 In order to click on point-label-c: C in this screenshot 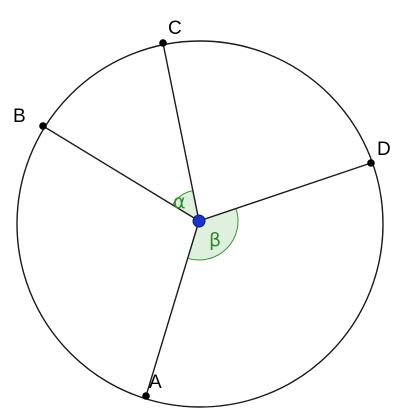, I will do `click(175, 28)`.